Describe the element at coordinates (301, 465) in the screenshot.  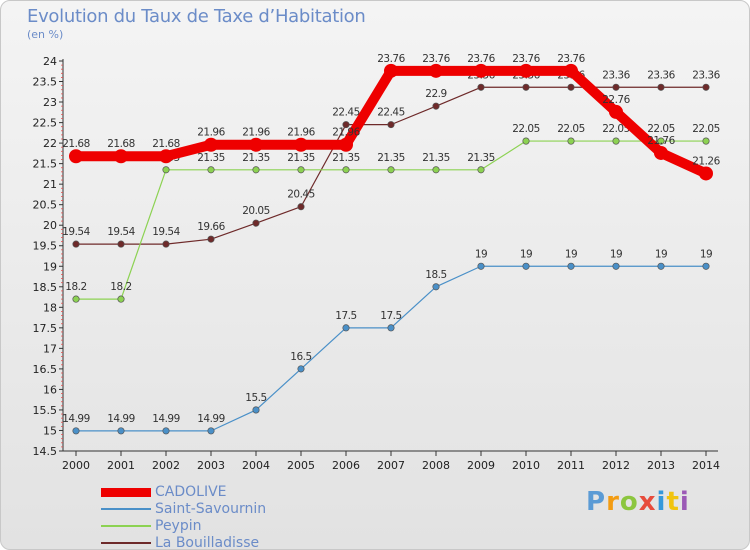
I see `x-tick-label: 2005` at that location.